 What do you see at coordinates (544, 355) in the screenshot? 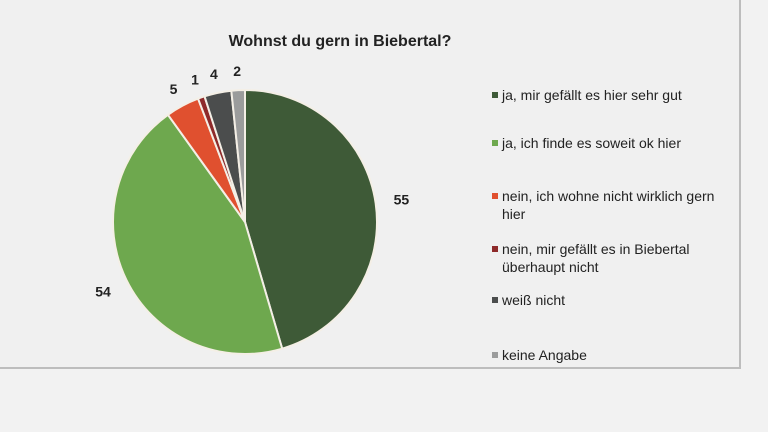
I see `legend-label: keine Angabe` at bounding box center [544, 355].